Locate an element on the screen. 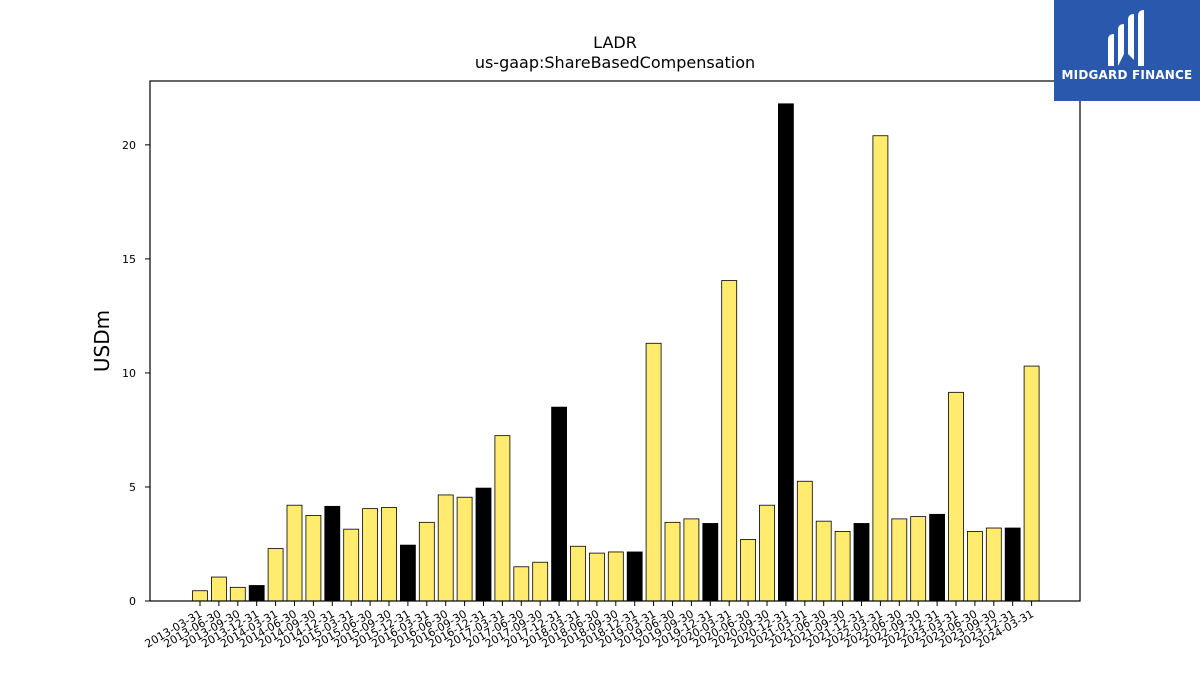 The image size is (1200, 675). y-tick-label: 5 is located at coordinates (132, 487).